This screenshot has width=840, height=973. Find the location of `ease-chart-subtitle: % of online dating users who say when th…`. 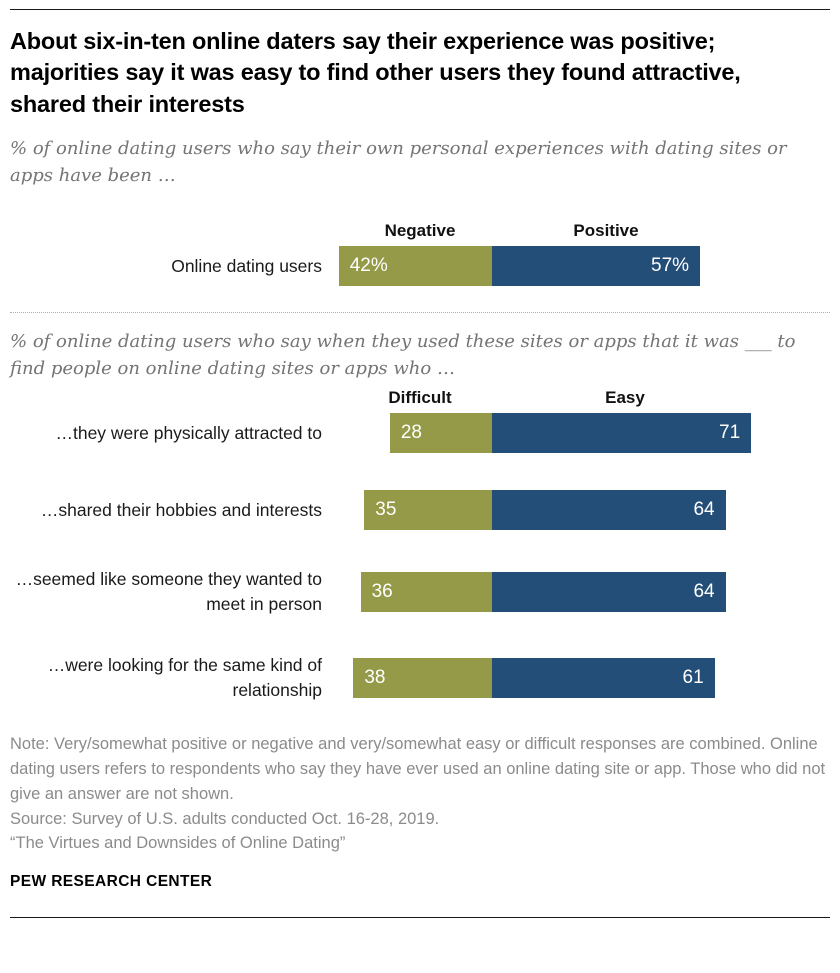

ease-chart-subtitle: % of online dating users who say when th… is located at coordinates (403, 355).